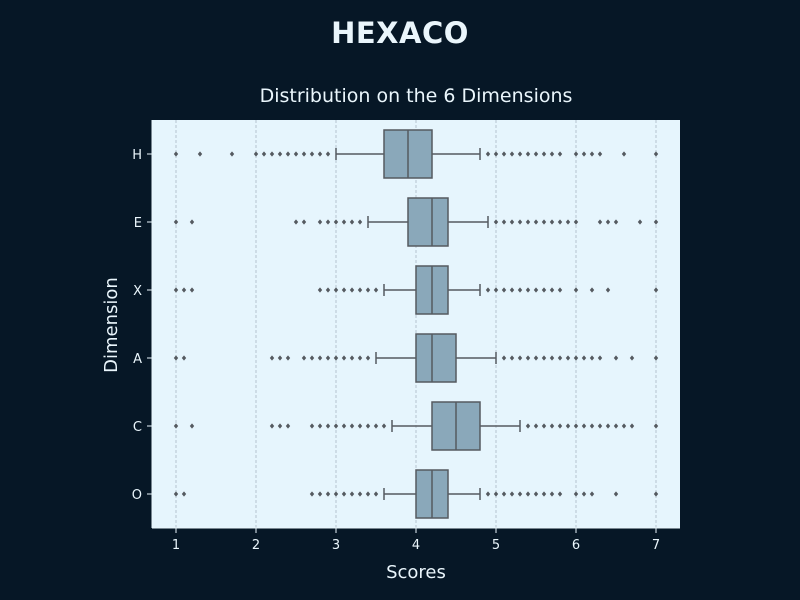  I want to click on box-E, so click(416, 222).